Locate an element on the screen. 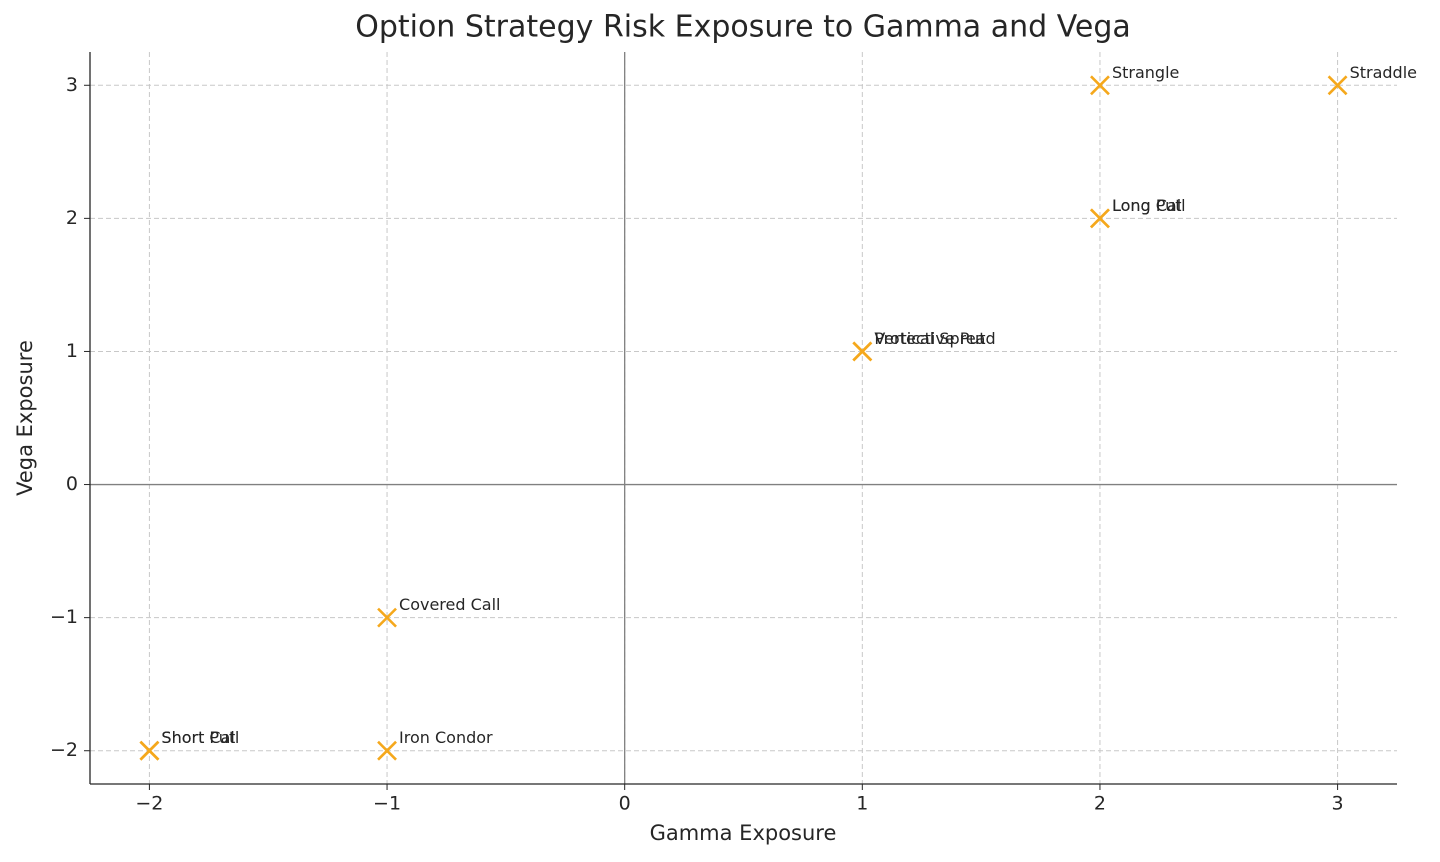 The height and width of the screenshot is (862, 1440). point-label: Short Put is located at coordinates (198, 737).